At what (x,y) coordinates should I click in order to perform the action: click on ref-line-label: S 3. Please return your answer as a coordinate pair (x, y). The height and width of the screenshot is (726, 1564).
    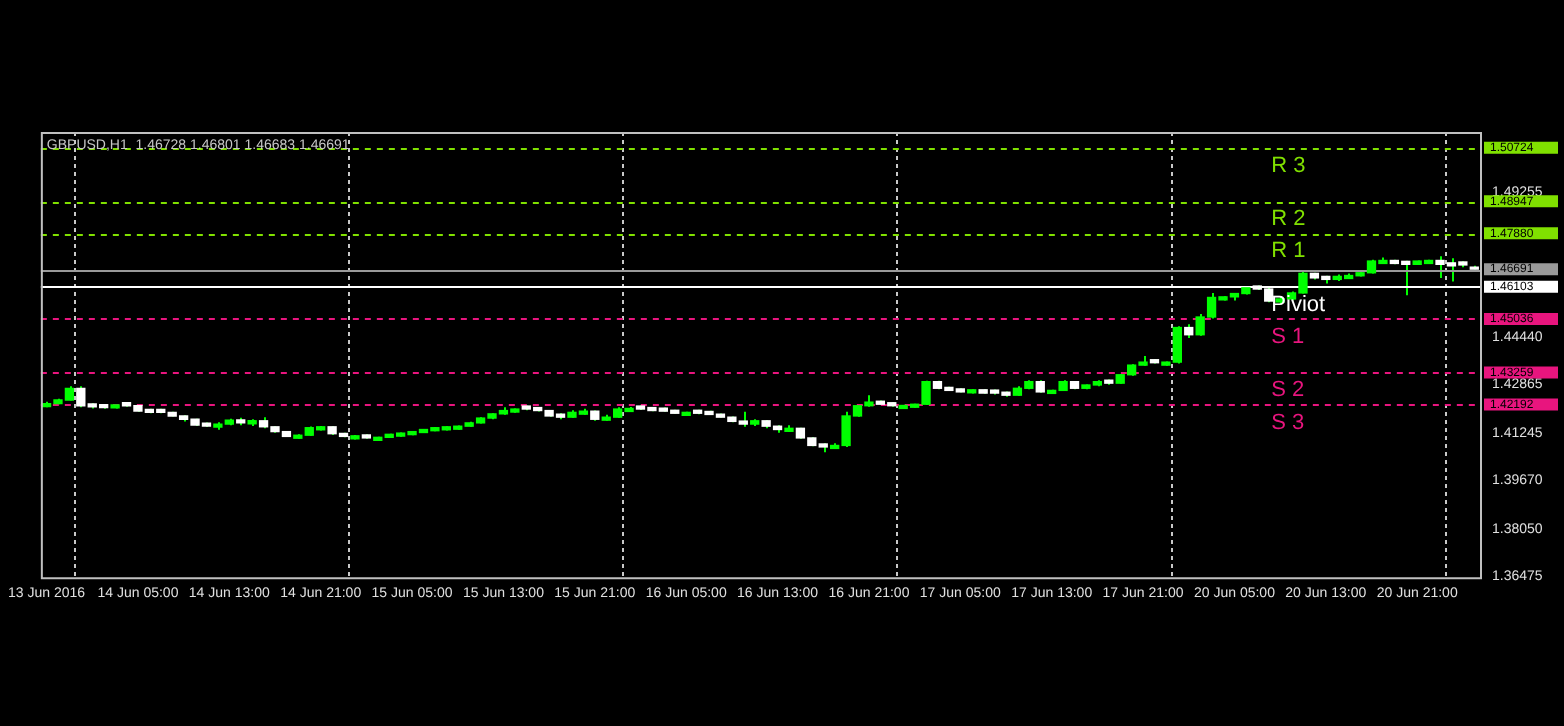
    Looking at the image, I should click on (1288, 422).